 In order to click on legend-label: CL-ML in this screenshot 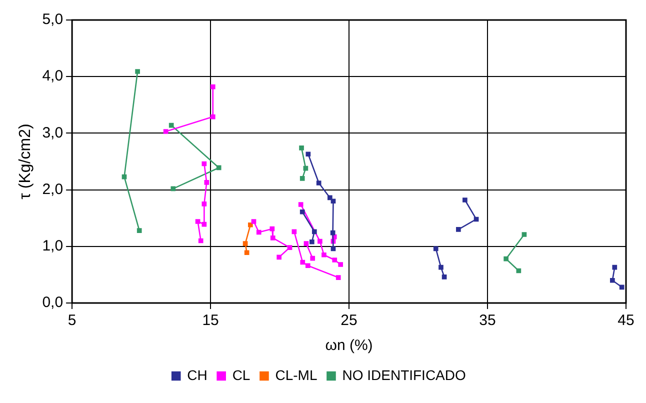, I will do `click(296, 374)`.